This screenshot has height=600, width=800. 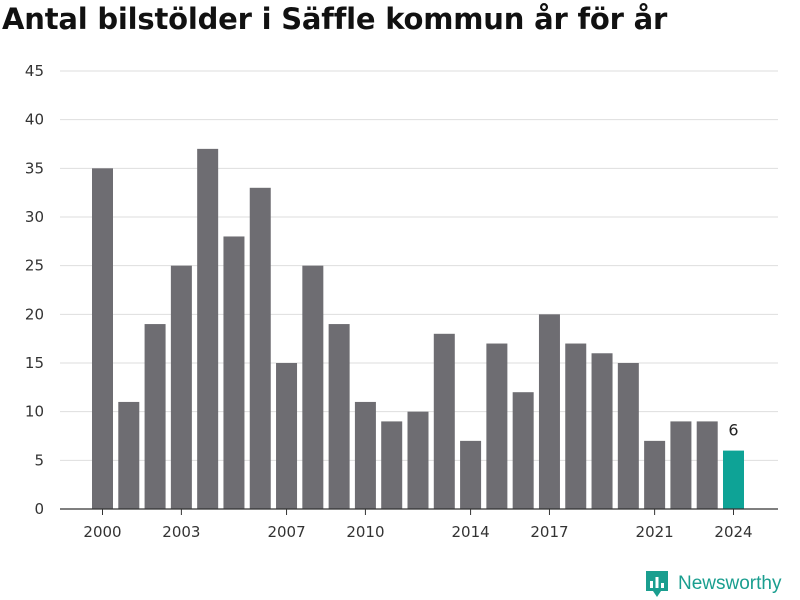 I want to click on bar-2005, so click(x=234, y=372).